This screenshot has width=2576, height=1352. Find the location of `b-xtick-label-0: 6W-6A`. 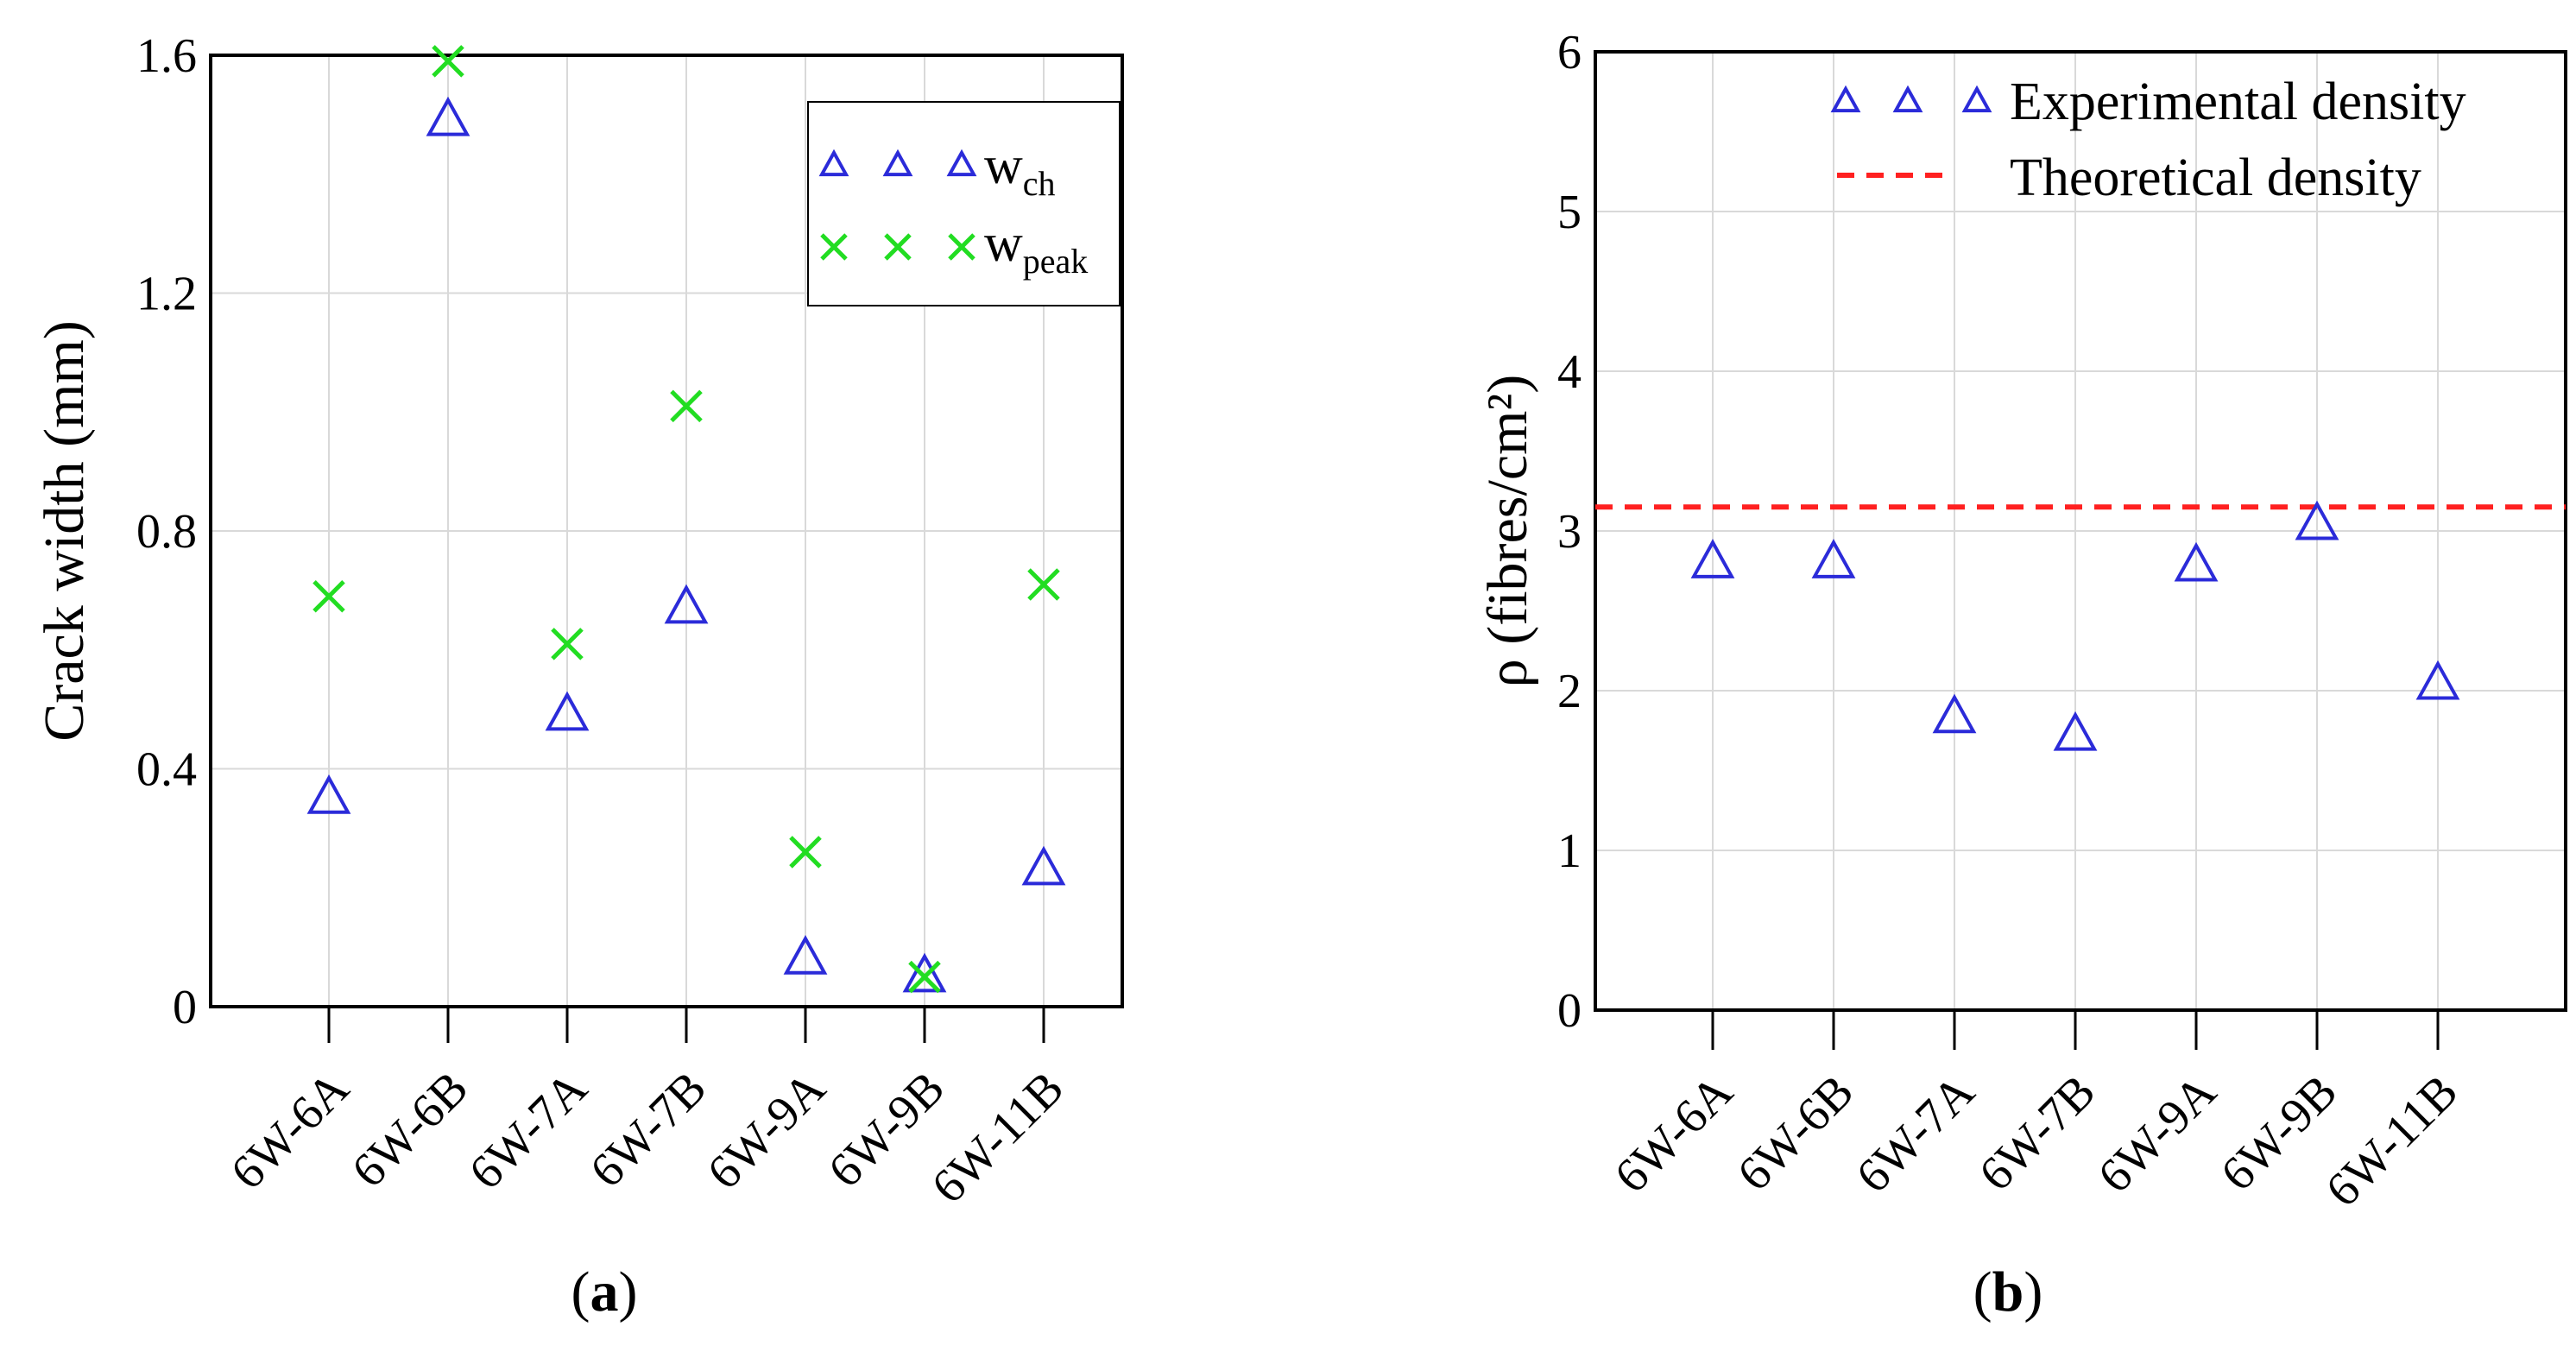

b-xtick-label-0: 6W-6A is located at coordinates (1674, 1134).